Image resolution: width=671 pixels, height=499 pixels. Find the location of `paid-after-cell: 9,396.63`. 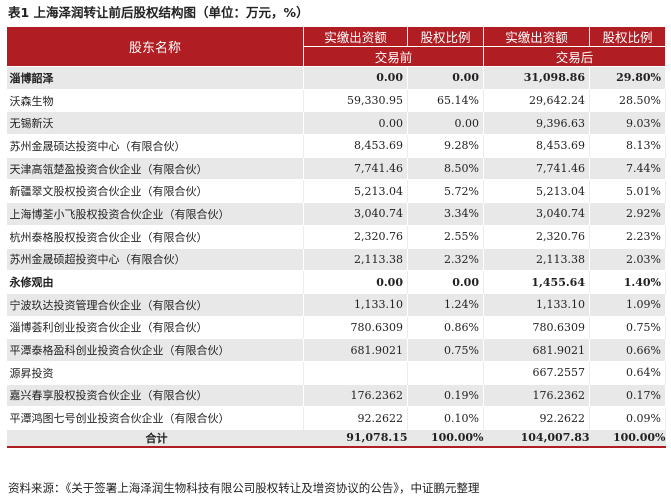

paid-after-cell: 9,396.63 is located at coordinates (536, 123).